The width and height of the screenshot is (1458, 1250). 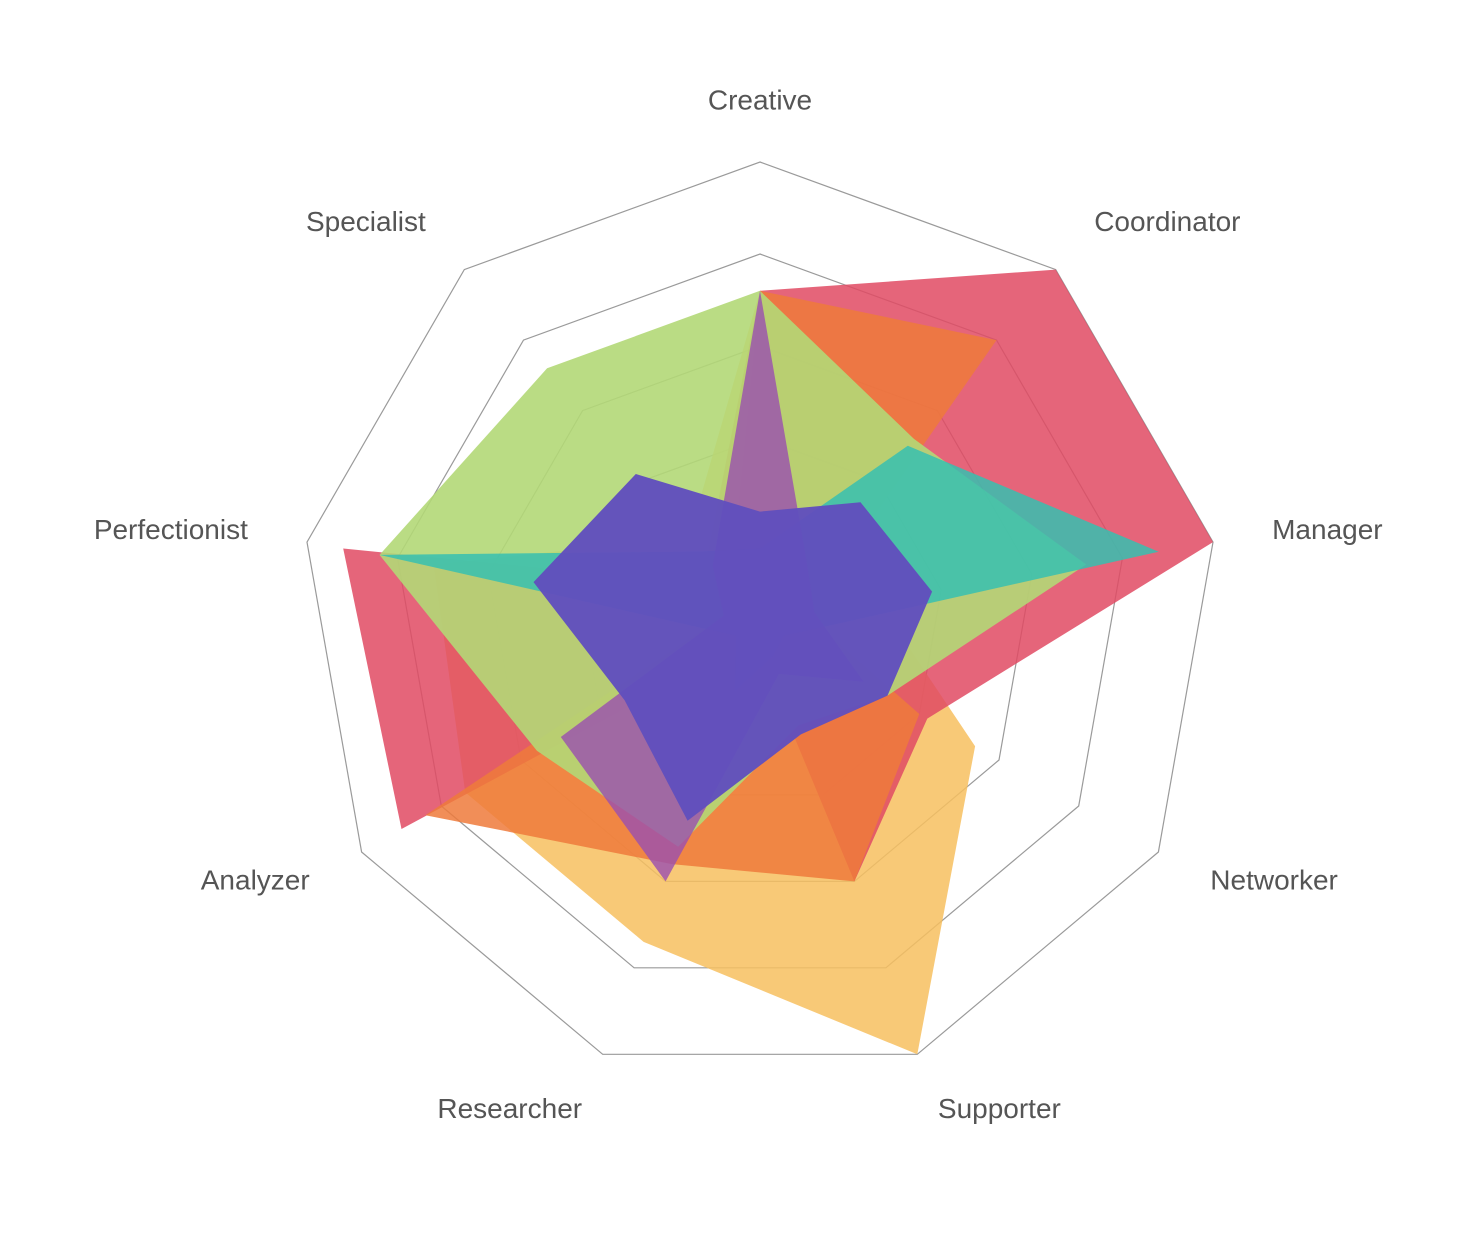 What do you see at coordinates (1327, 529) in the screenshot?
I see `axis-label-manager: Manager` at bounding box center [1327, 529].